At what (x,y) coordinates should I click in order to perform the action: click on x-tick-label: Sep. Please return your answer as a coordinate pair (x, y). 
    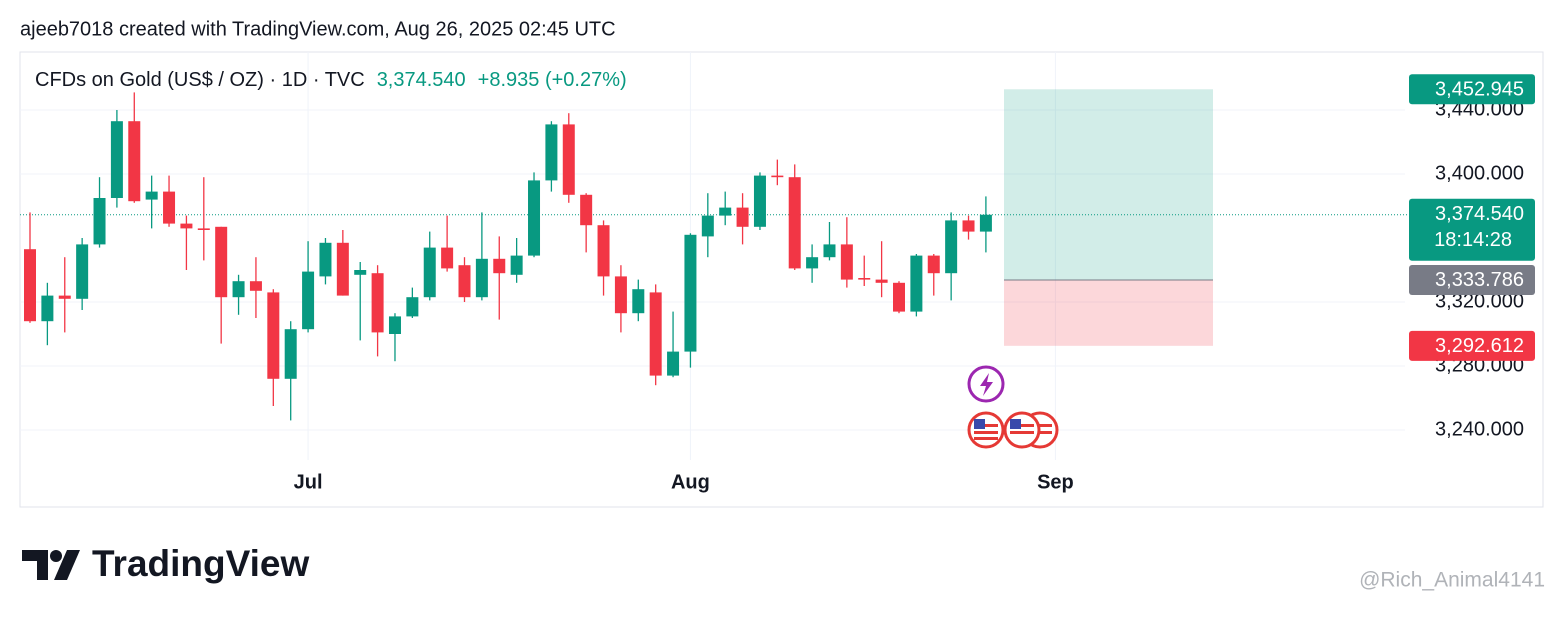
    Looking at the image, I should click on (1055, 482).